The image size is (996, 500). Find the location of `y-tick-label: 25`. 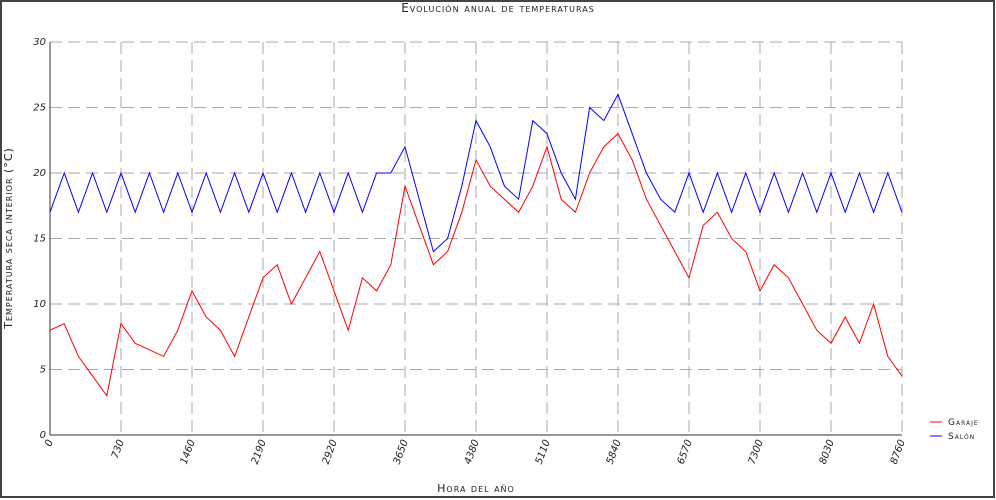

y-tick-label: 25 is located at coordinates (39, 108).